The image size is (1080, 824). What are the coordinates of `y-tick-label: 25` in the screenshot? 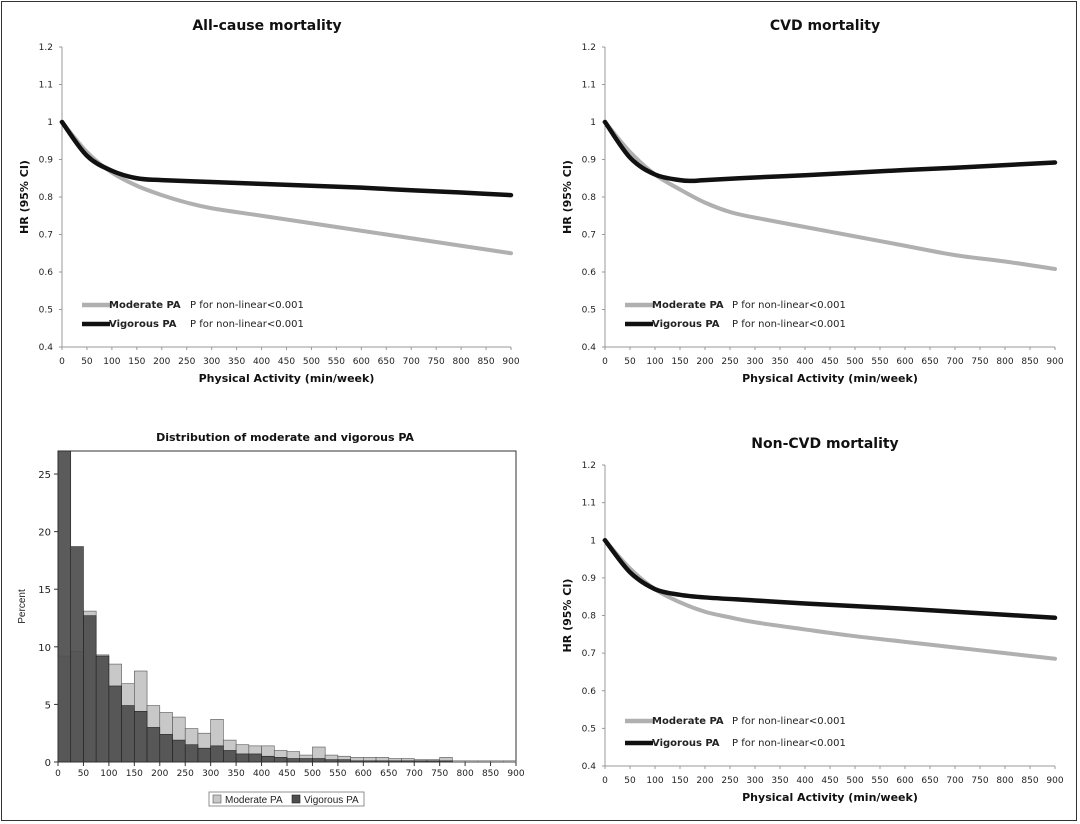 It's located at (44, 475).